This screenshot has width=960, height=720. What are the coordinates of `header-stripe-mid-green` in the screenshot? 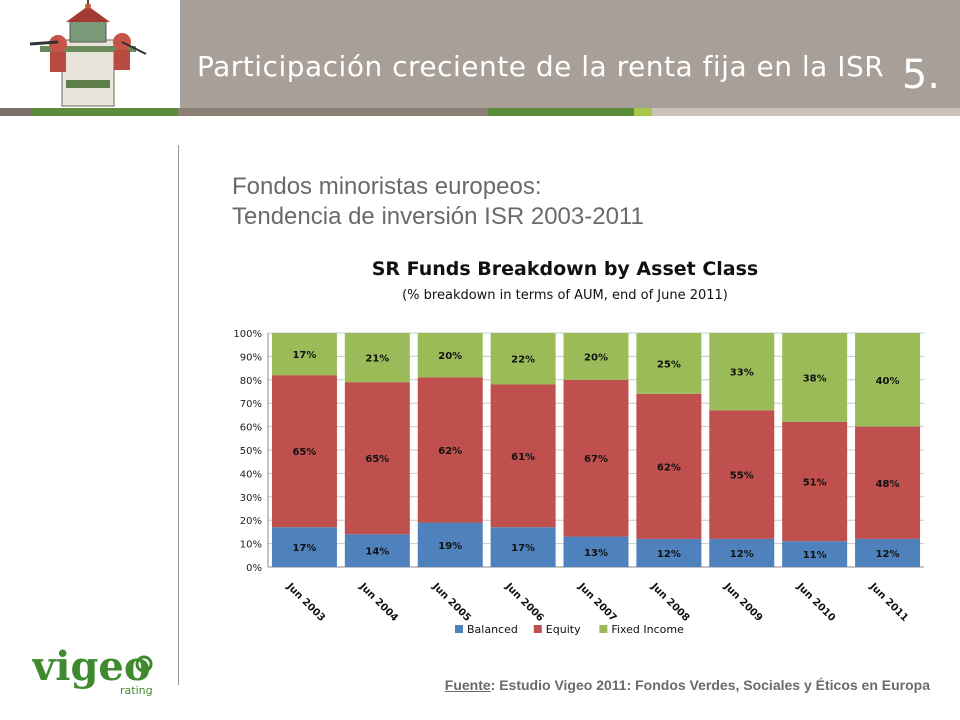 It's located at (561, 112).